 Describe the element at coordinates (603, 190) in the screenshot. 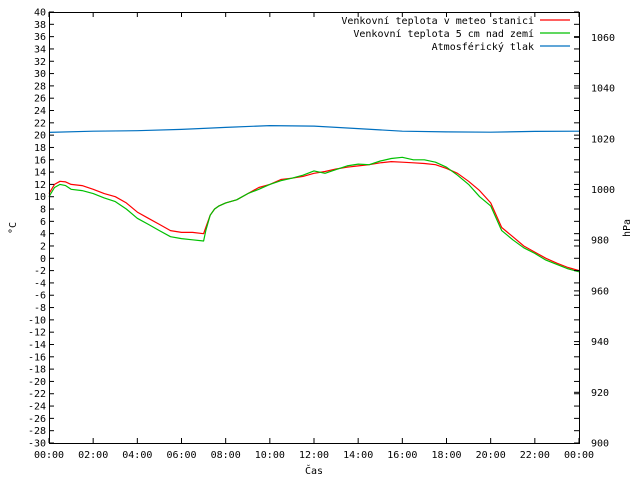

I see `y2-tick-label: 1000` at that location.